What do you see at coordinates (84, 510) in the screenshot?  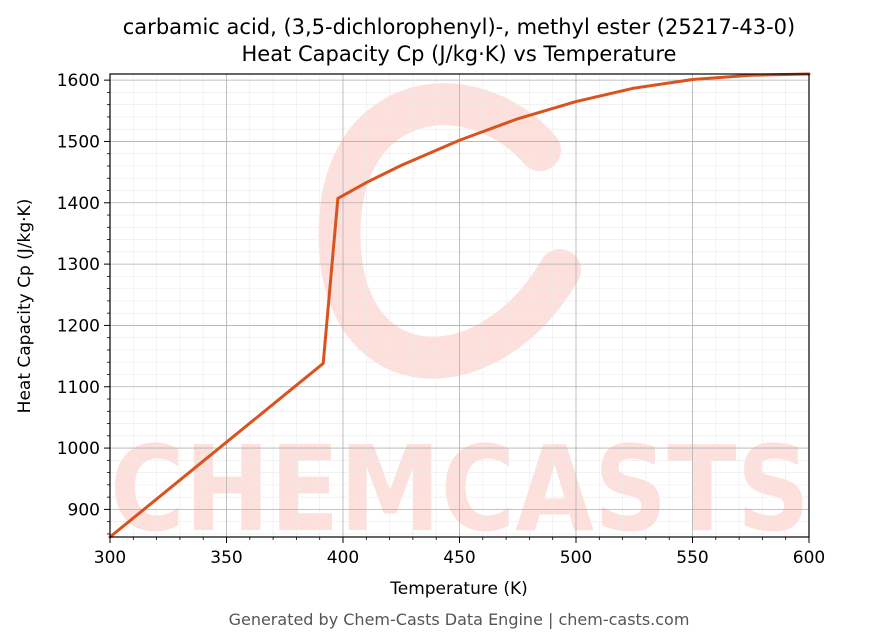 I see `y-tick-label: 900` at bounding box center [84, 510].